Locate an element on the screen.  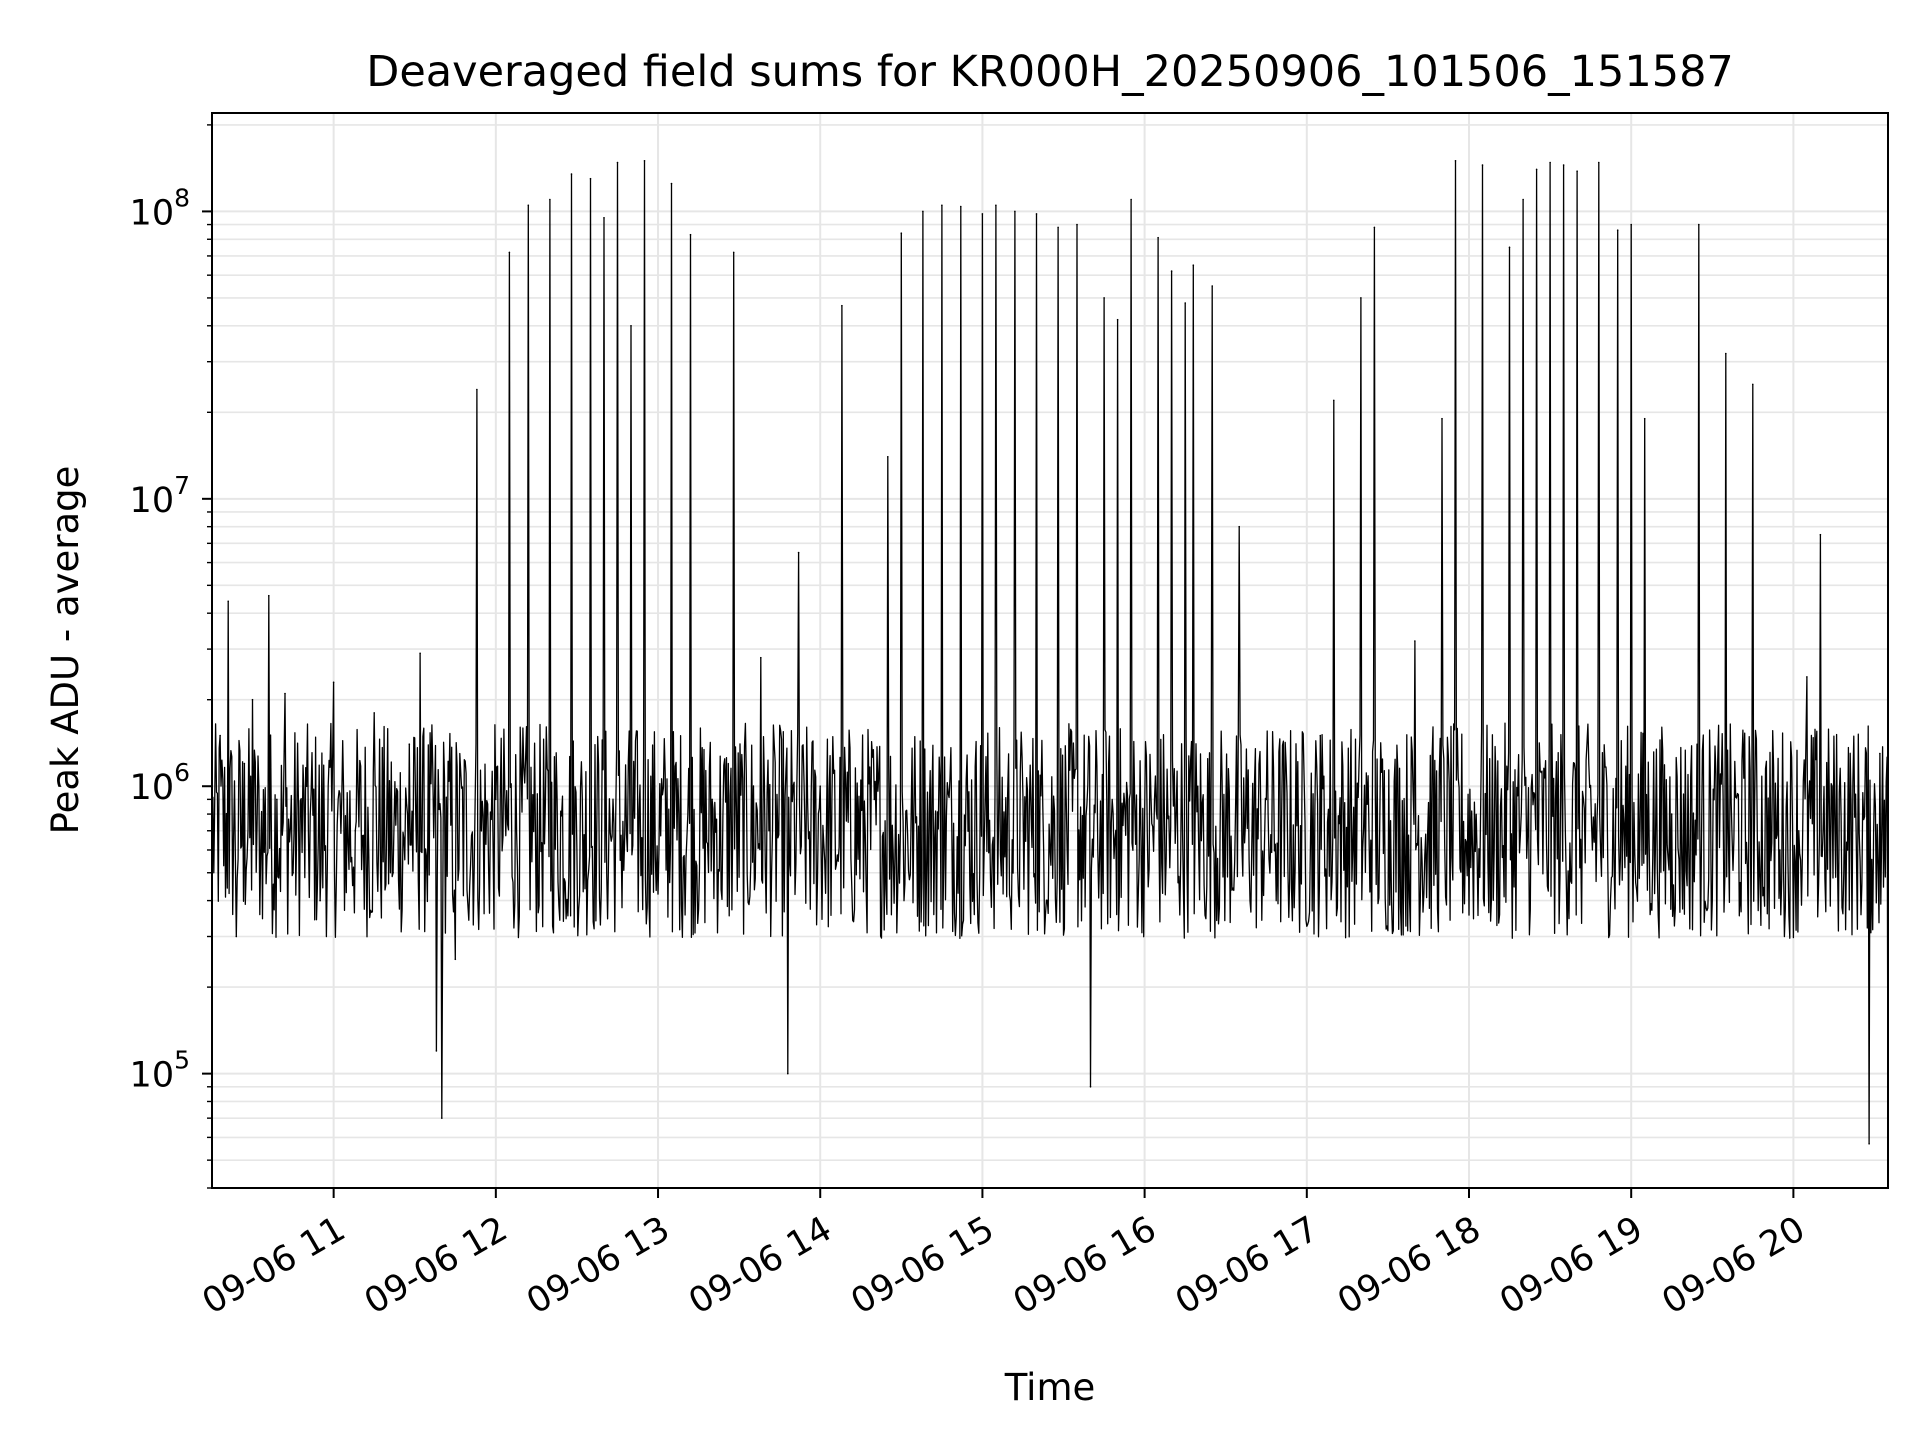
y-tick-exponent: 8 is located at coordinates (182, 197).